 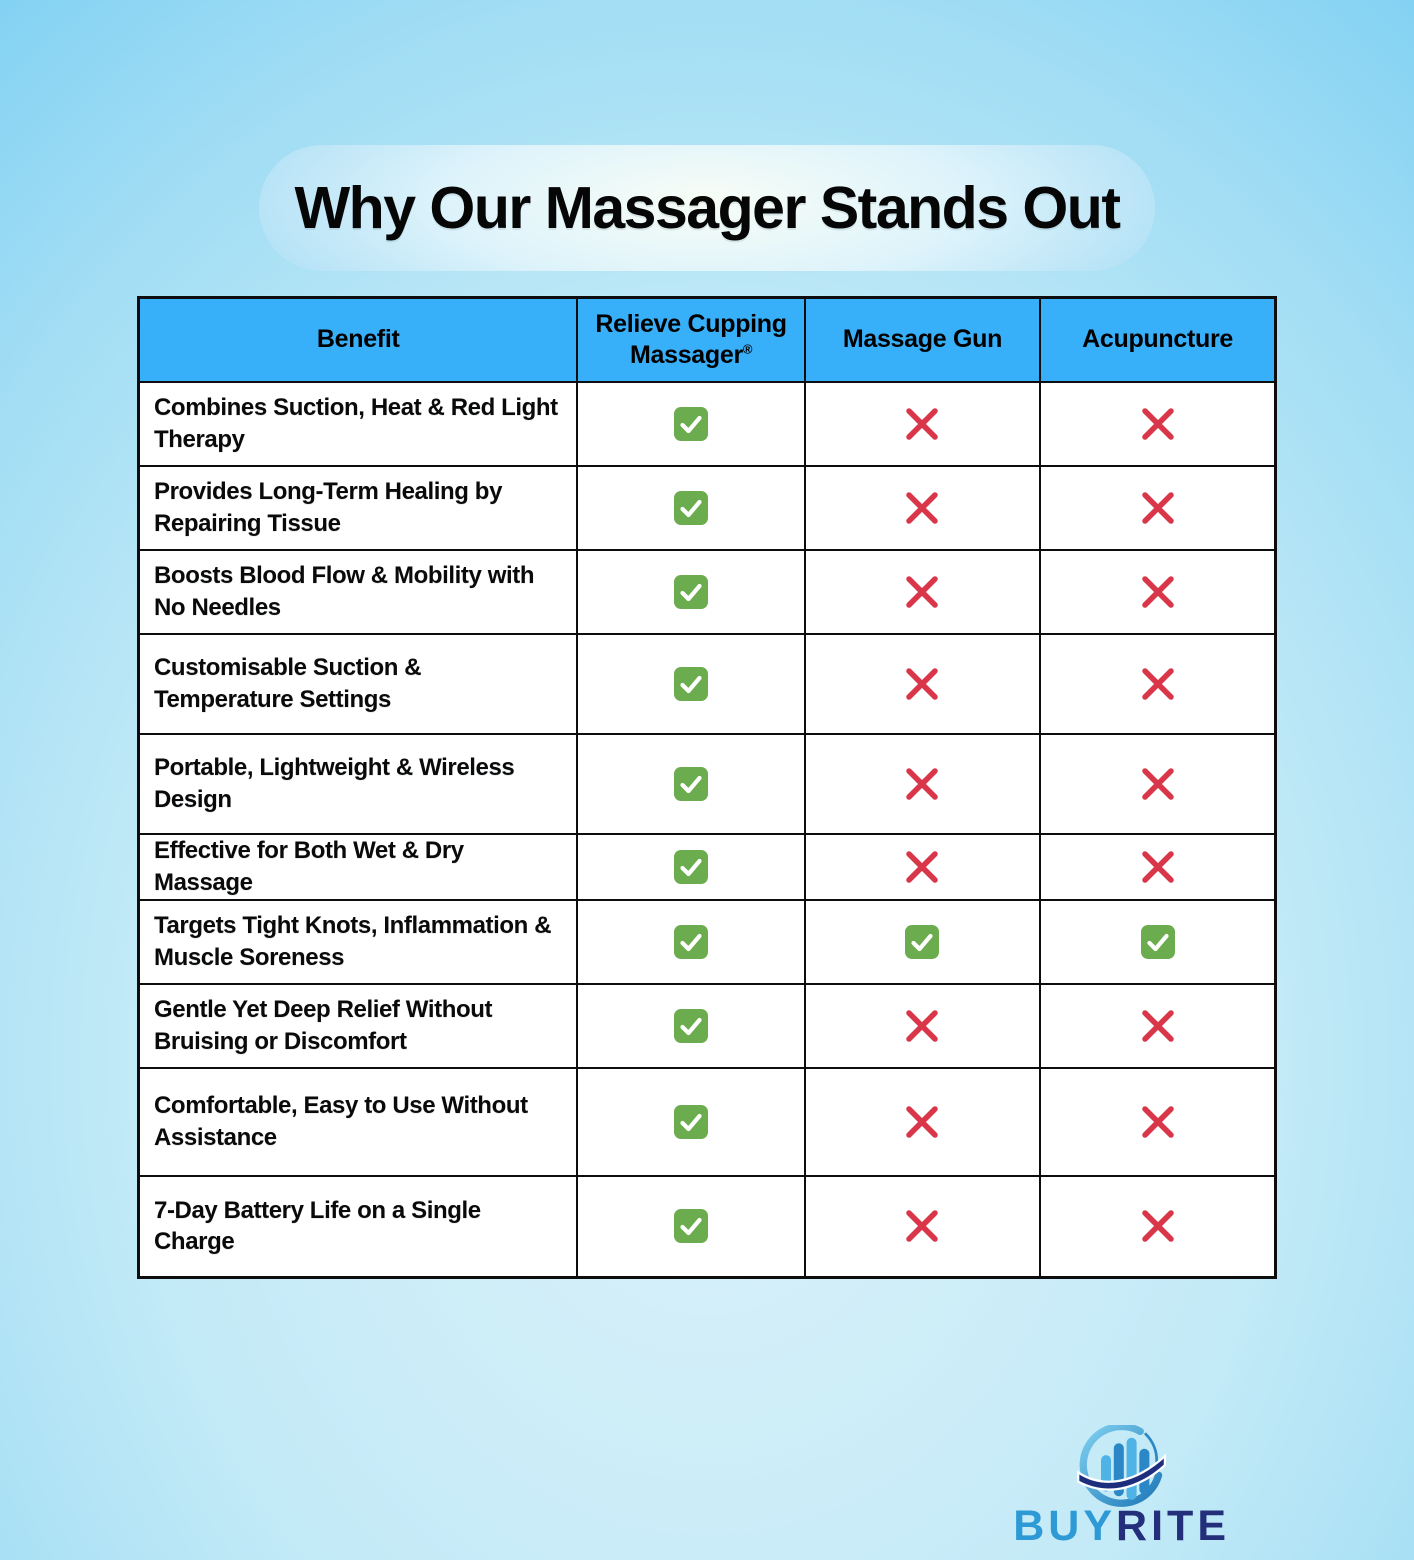 I want to click on buyrite-logo: BUYRITE, so click(x=1121, y=1485).